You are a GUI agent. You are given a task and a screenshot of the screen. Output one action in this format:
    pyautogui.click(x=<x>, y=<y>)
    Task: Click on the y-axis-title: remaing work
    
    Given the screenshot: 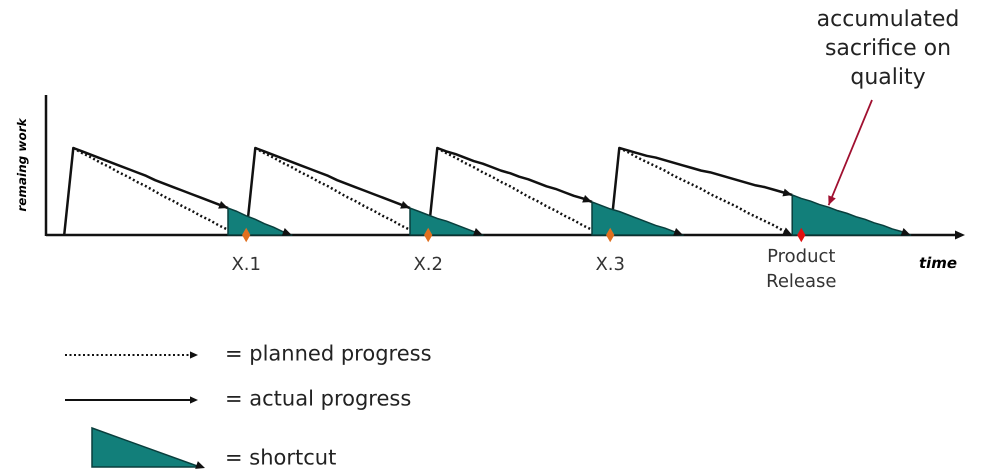 What is the action you would take?
    pyautogui.click(x=22, y=164)
    